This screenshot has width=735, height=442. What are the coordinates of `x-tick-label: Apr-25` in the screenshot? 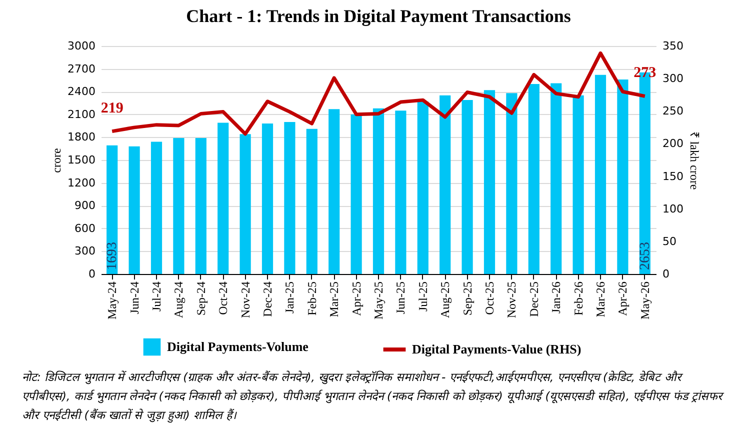 It's located at (356, 299).